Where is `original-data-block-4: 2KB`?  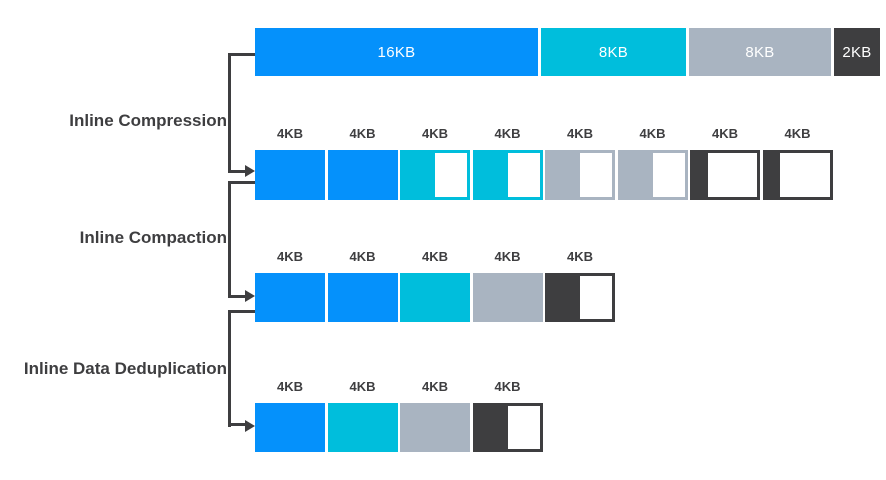
original-data-block-4: 2KB is located at coordinates (857, 52).